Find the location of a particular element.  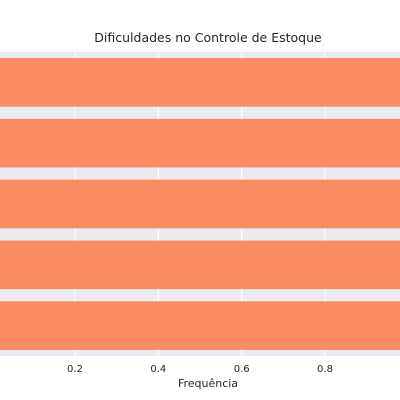

chart-title: Dificuldades no Controle de Estoque is located at coordinates (208, 37).